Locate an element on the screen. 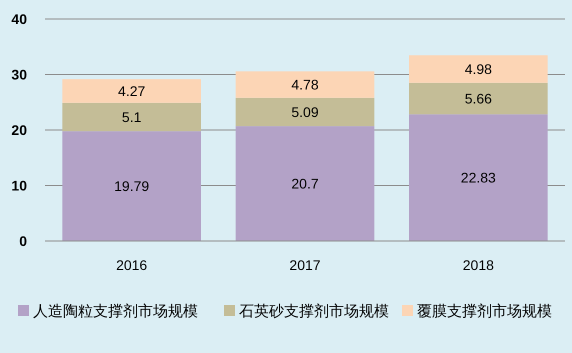 This screenshot has width=572, height=353. data-label: 22.83 is located at coordinates (478, 178).